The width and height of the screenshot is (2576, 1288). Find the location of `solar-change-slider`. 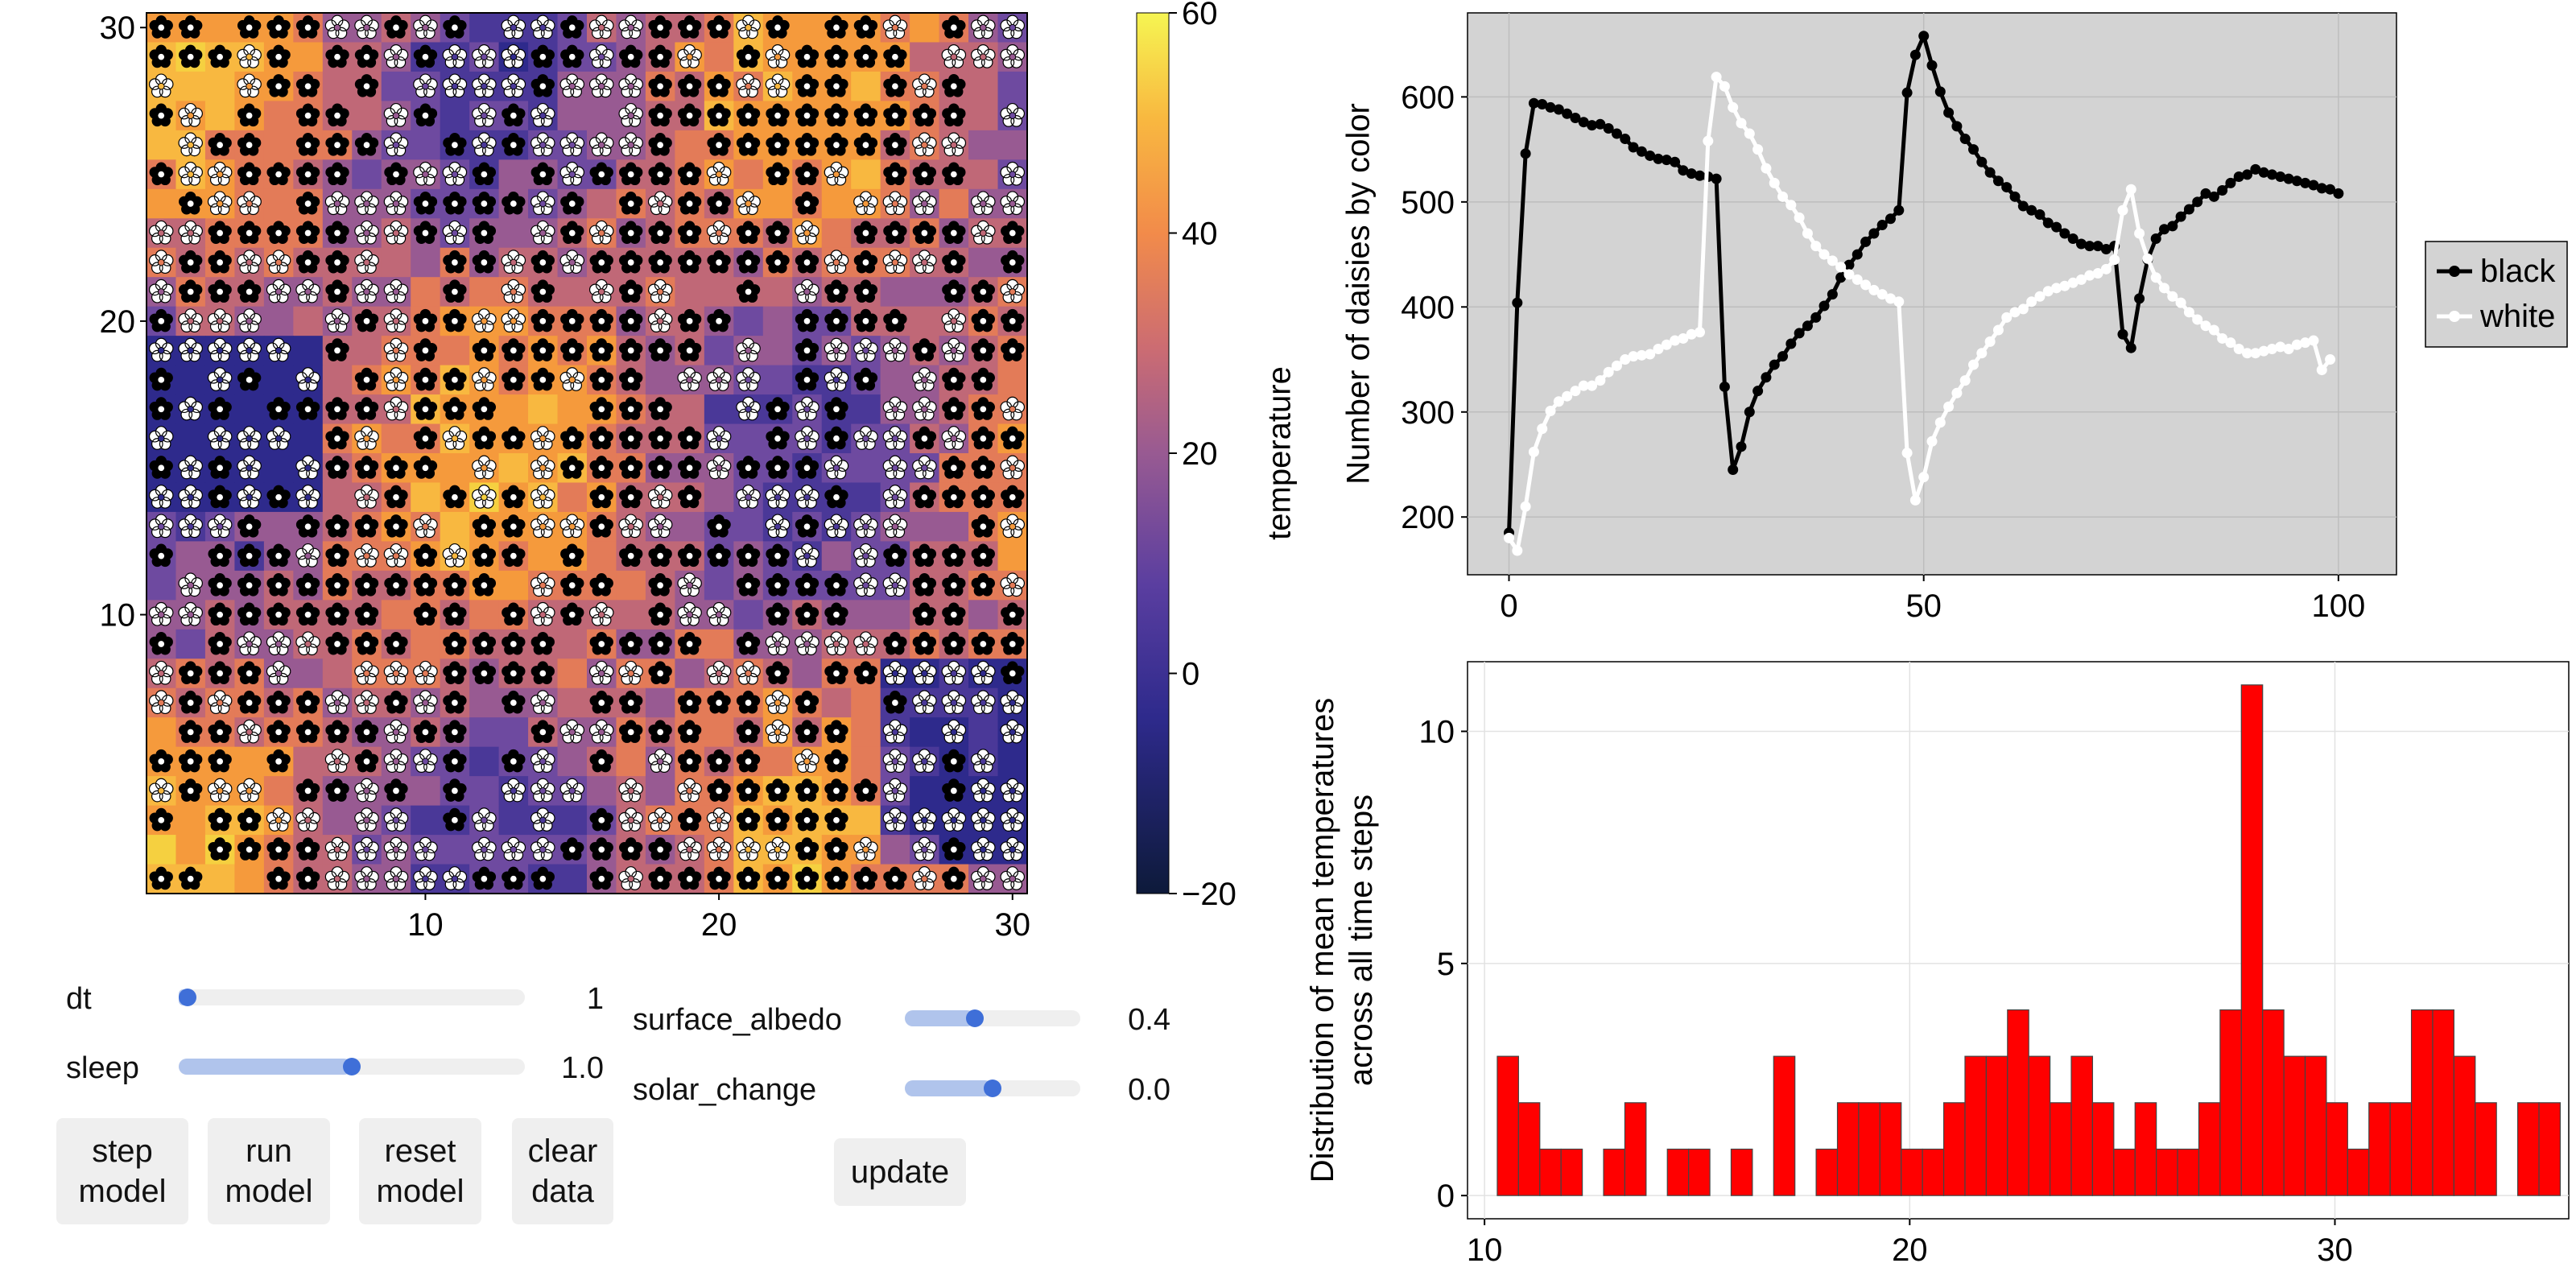

solar-change-slider is located at coordinates (992, 1088).